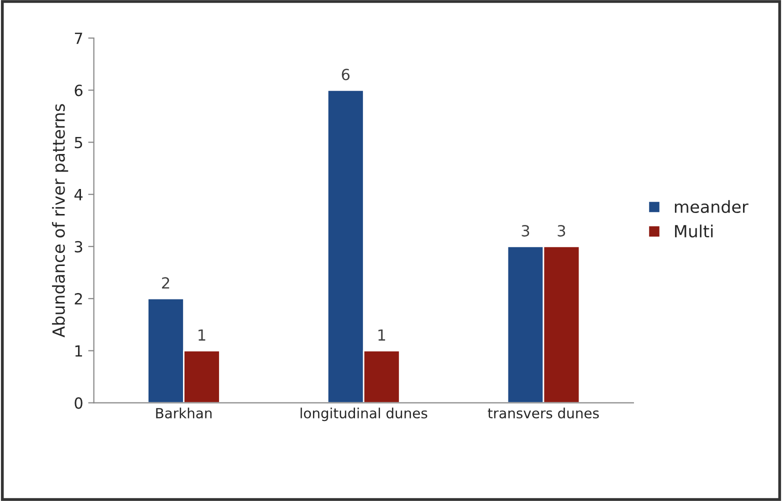 Image resolution: width=782 pixels, height=501 pixels. I want to click on y-tick-label: 3, so click(78, 246).